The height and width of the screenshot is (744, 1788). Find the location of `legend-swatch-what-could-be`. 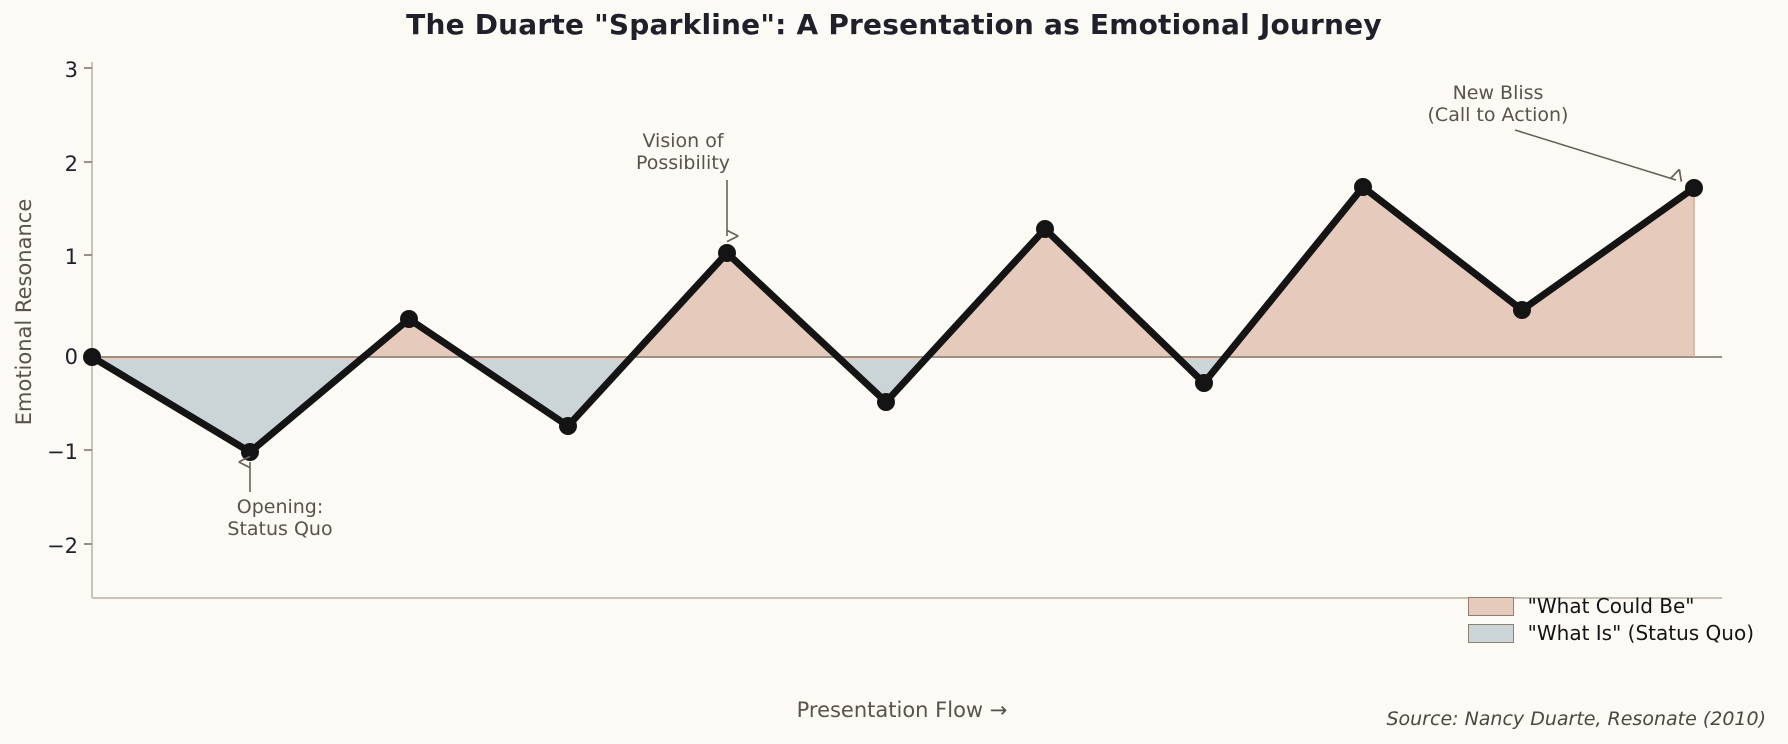

legend-swatch-what-could-be is located at coordinates (1490, 606).